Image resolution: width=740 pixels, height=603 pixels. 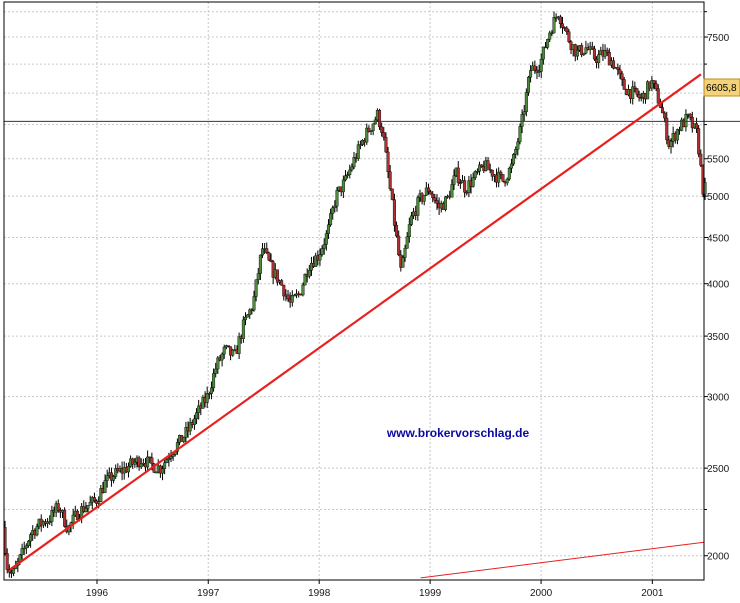 I want to click on y-tick-label: 5000, so click(x=718, y=197).